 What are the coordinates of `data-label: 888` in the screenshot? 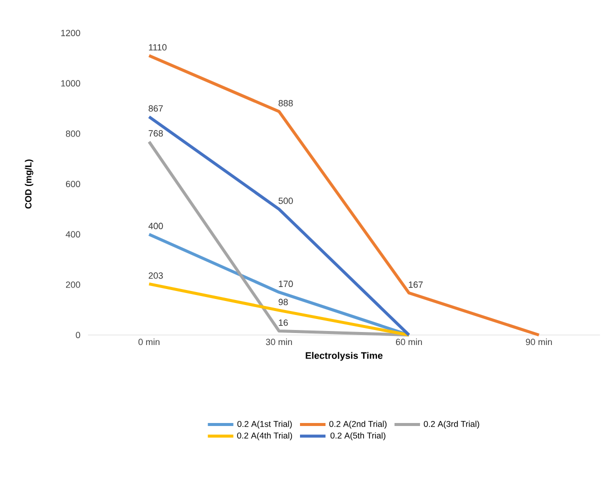 It's located at (285, 103).